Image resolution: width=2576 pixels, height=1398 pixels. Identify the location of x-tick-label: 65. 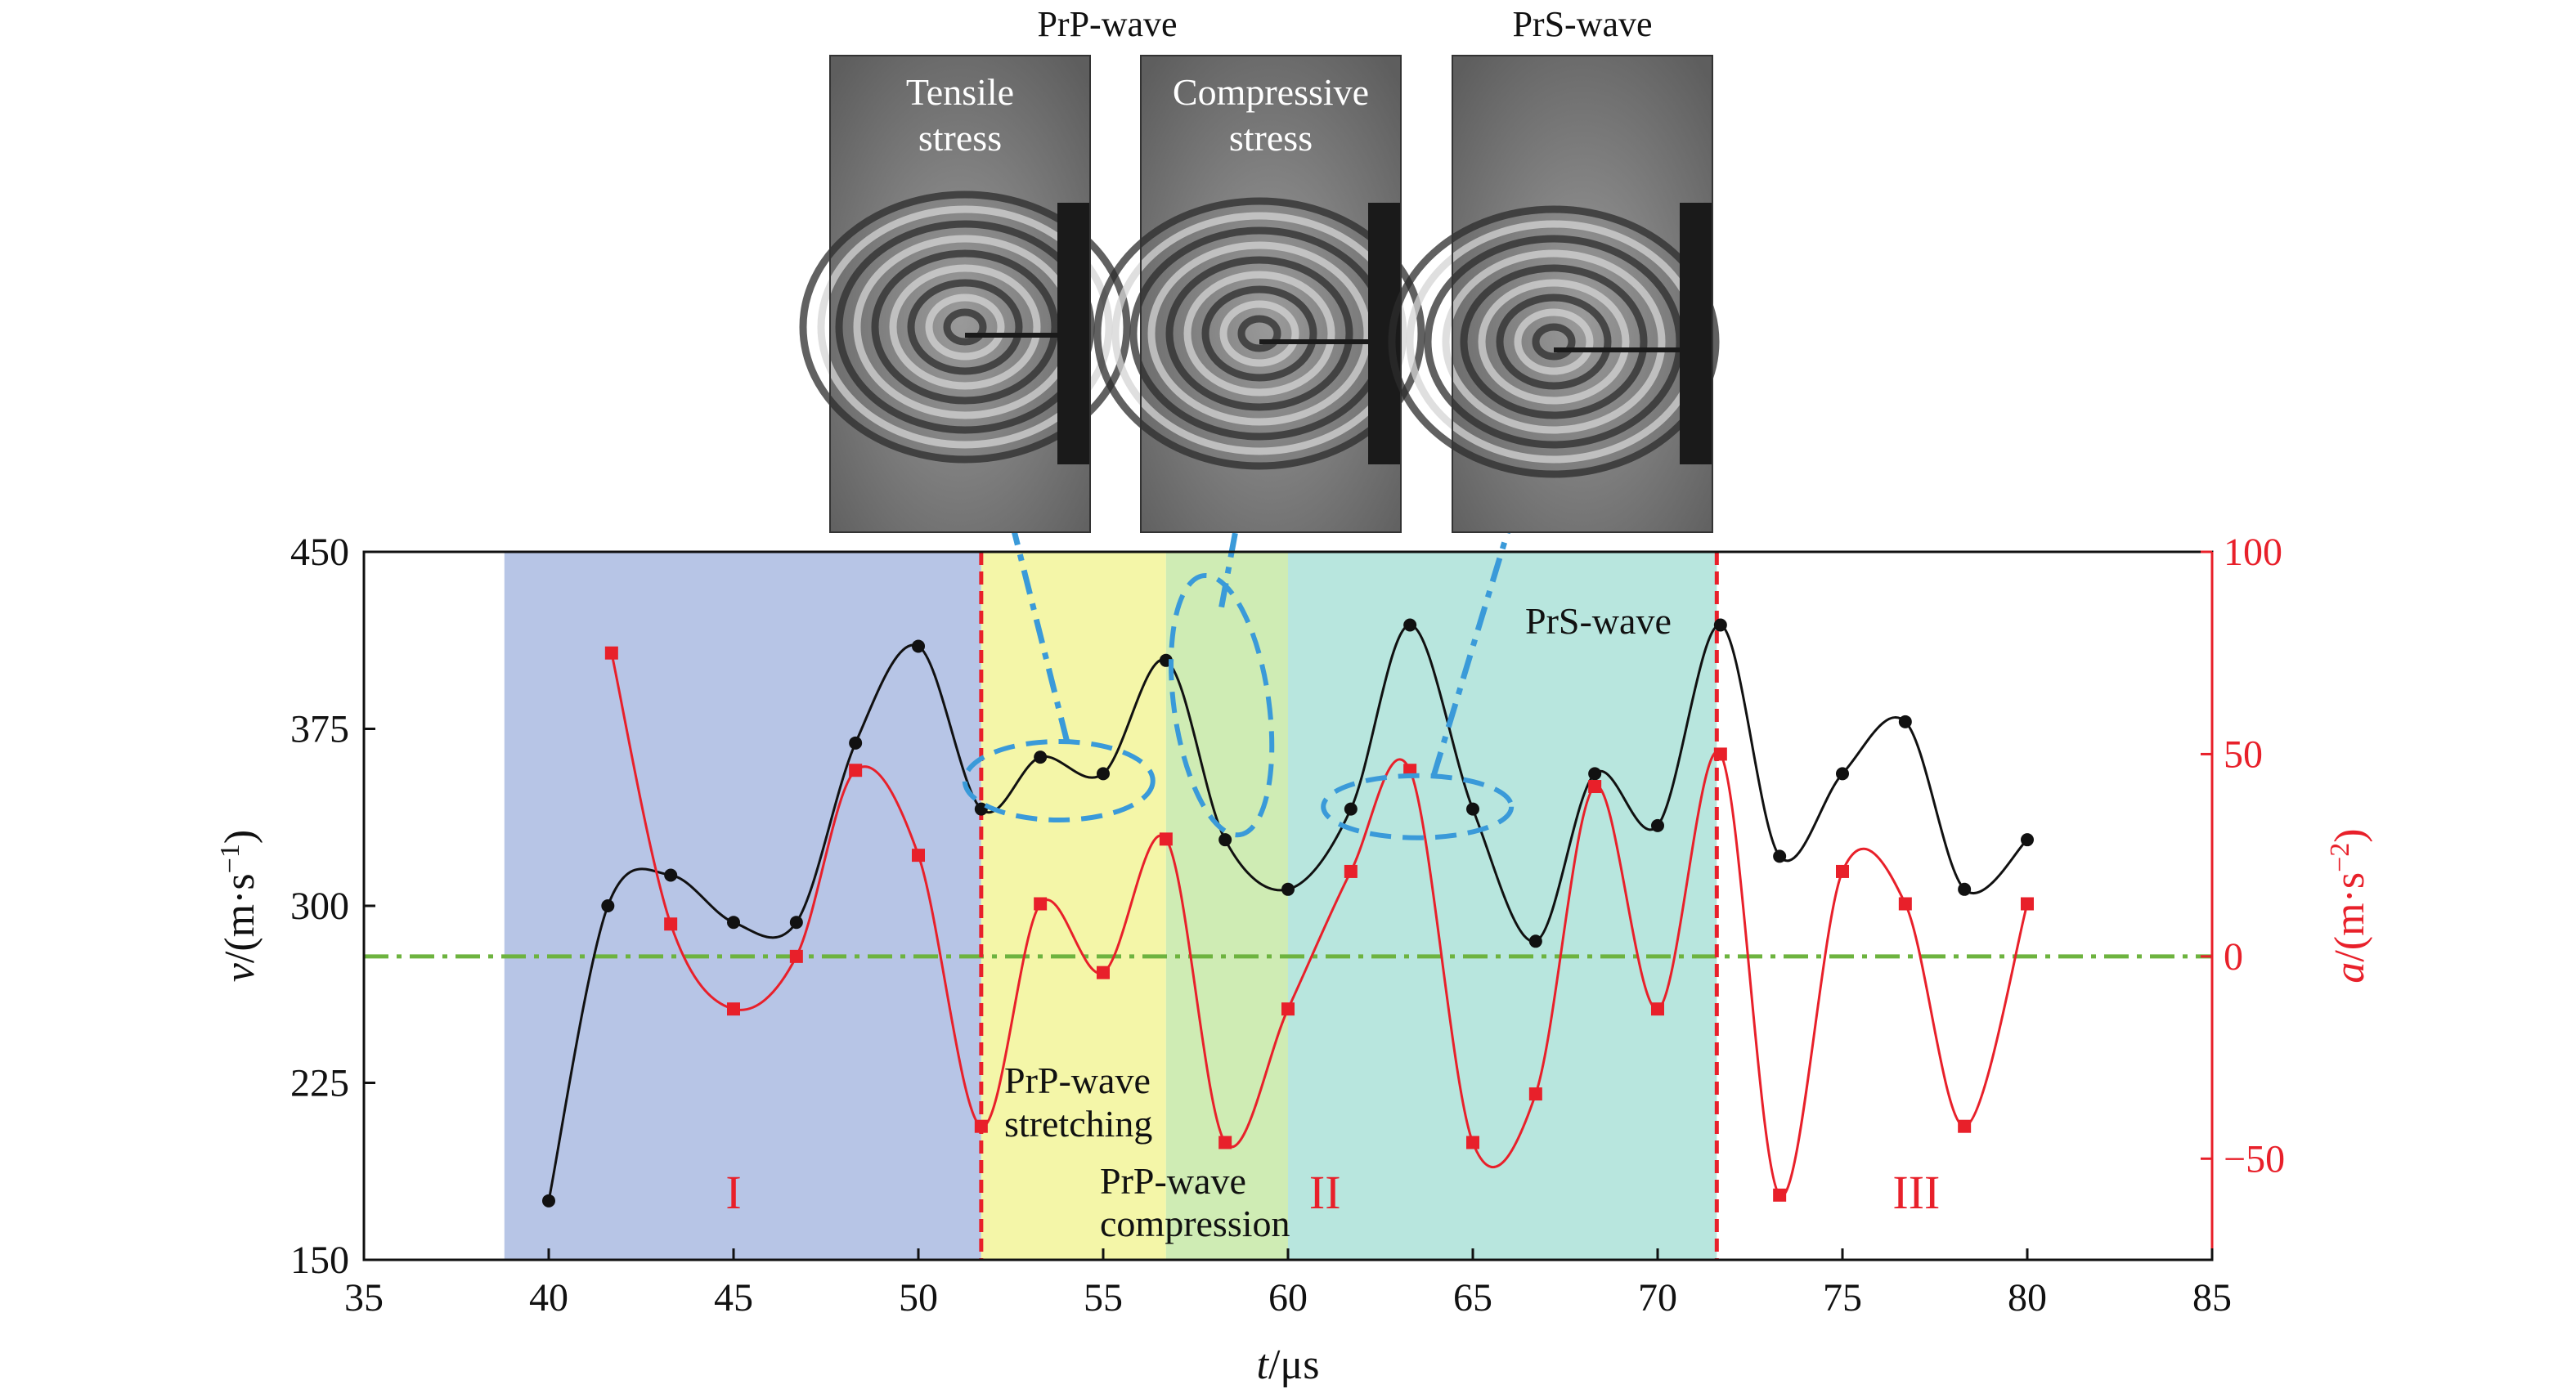
(1472, 1298).